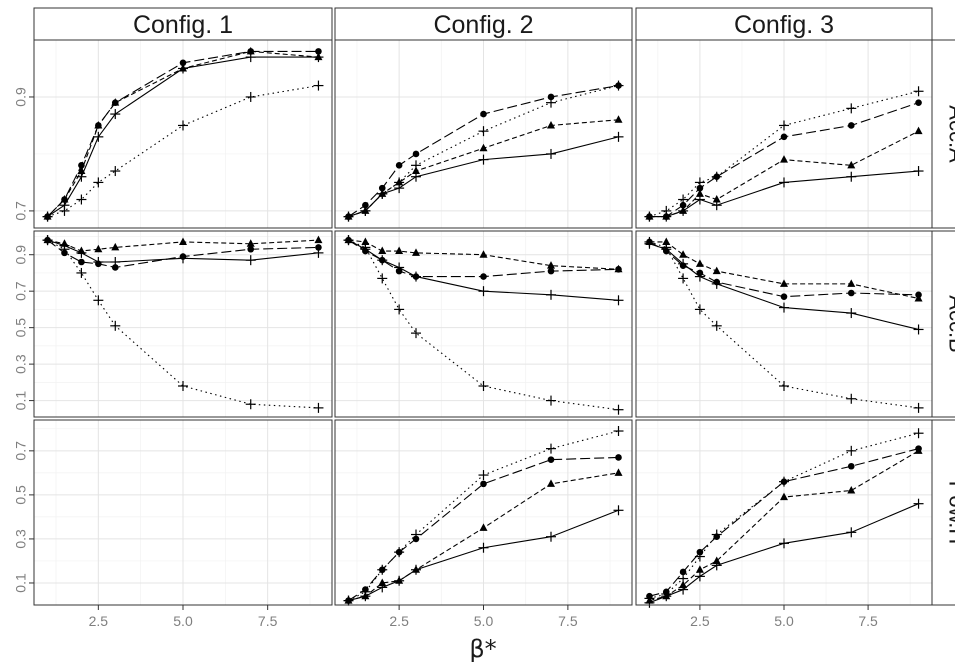 The height and width of the screenshot is (664, 955). Describe the element at coordinates (21, 364) in the screenshot. I see `y-tick-label: 0.3` at that location.